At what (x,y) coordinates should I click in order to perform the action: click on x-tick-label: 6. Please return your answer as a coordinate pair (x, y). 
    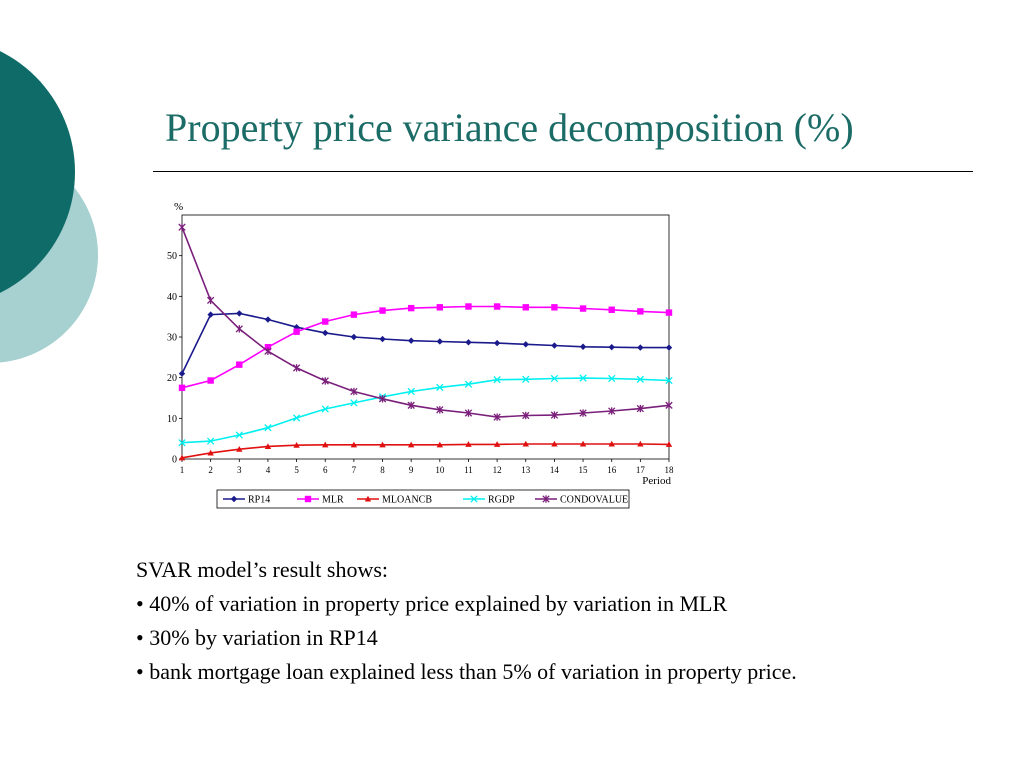
    Looking at the image, I should click on (325, 470).